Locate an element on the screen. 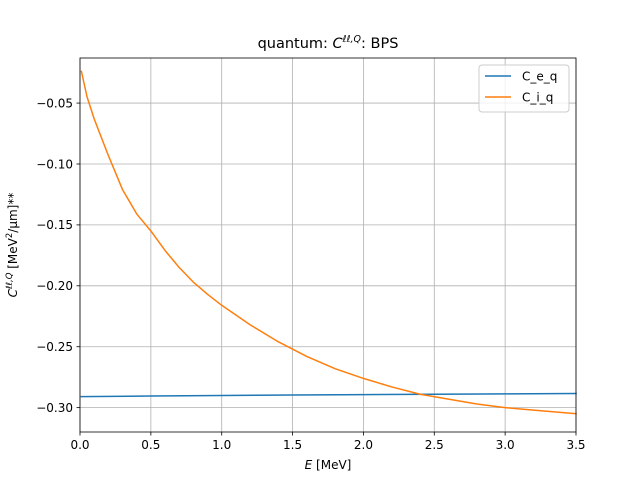 The width and height of the screenshot is (640, 480). legend-label-c-e-q: C_e_q is located at coordinates (539, 76).